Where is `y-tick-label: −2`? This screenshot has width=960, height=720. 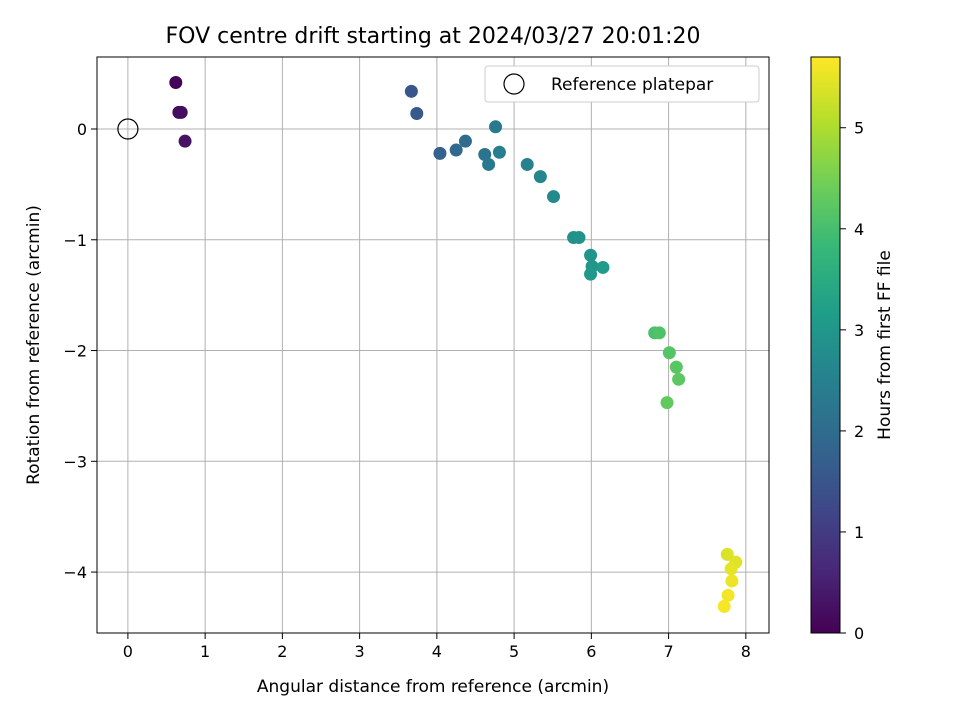 y-tick-label: −2 is located at coordinates (75, 351).